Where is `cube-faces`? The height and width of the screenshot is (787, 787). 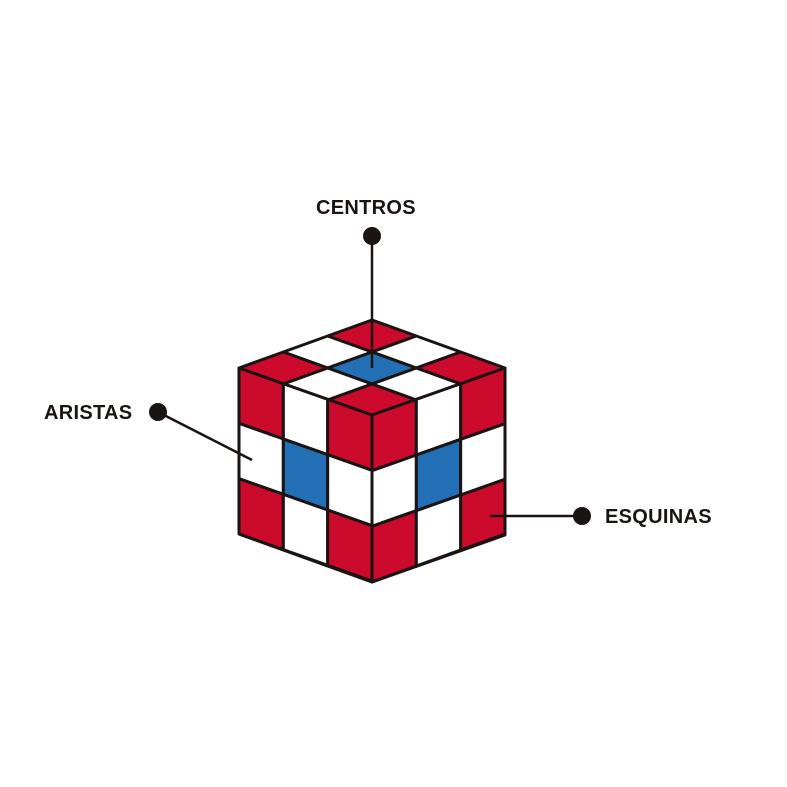 cube-faces is located at coordinates (372, 451).